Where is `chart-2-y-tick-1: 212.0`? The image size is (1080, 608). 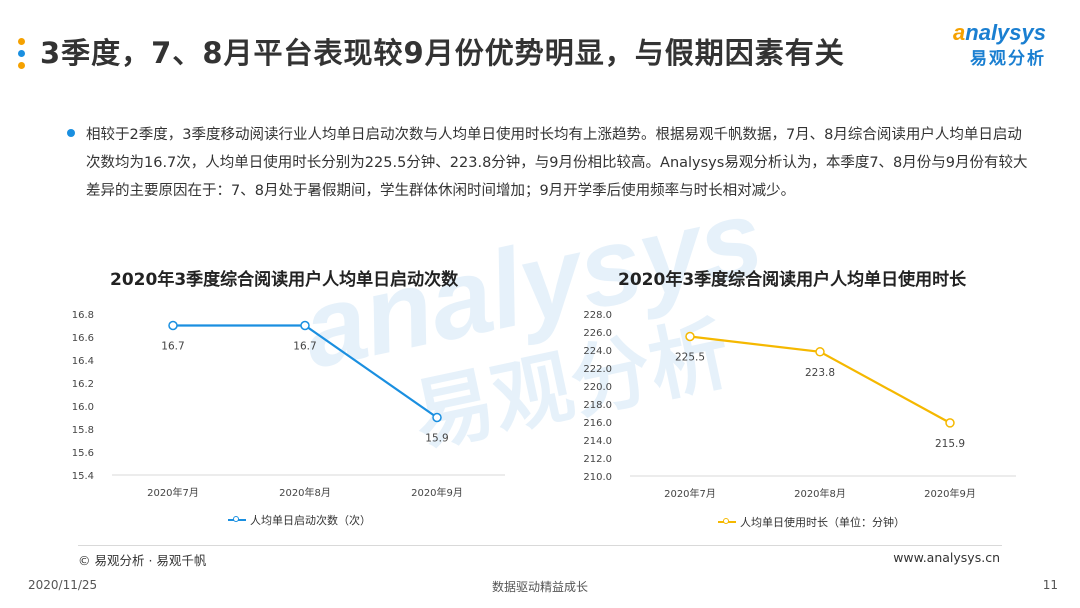
chart-2-y-tick-1: 212.0 is located at coordinates (597, 459).